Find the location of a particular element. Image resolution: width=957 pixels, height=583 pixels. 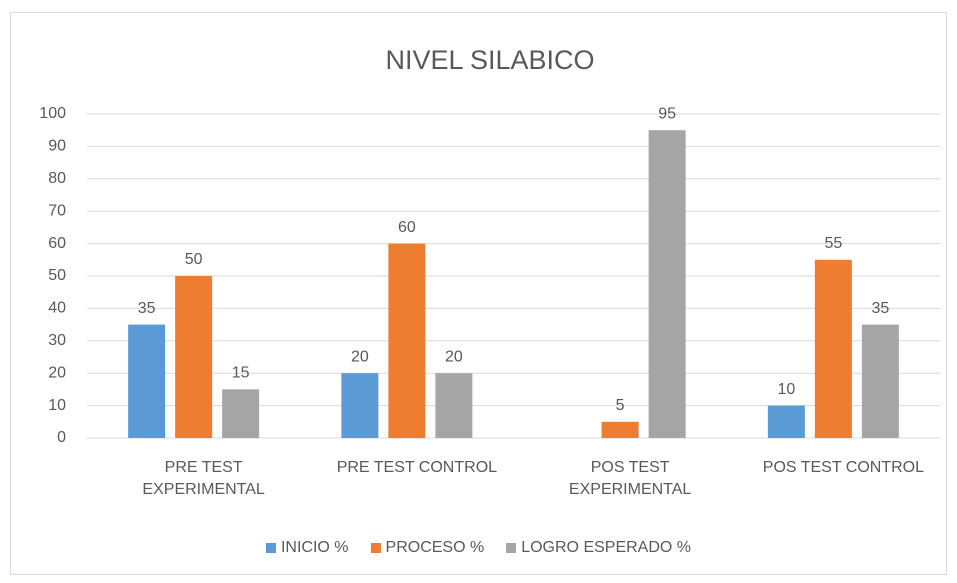

y-tick-label: 20 is located at coordinates (57, 372).